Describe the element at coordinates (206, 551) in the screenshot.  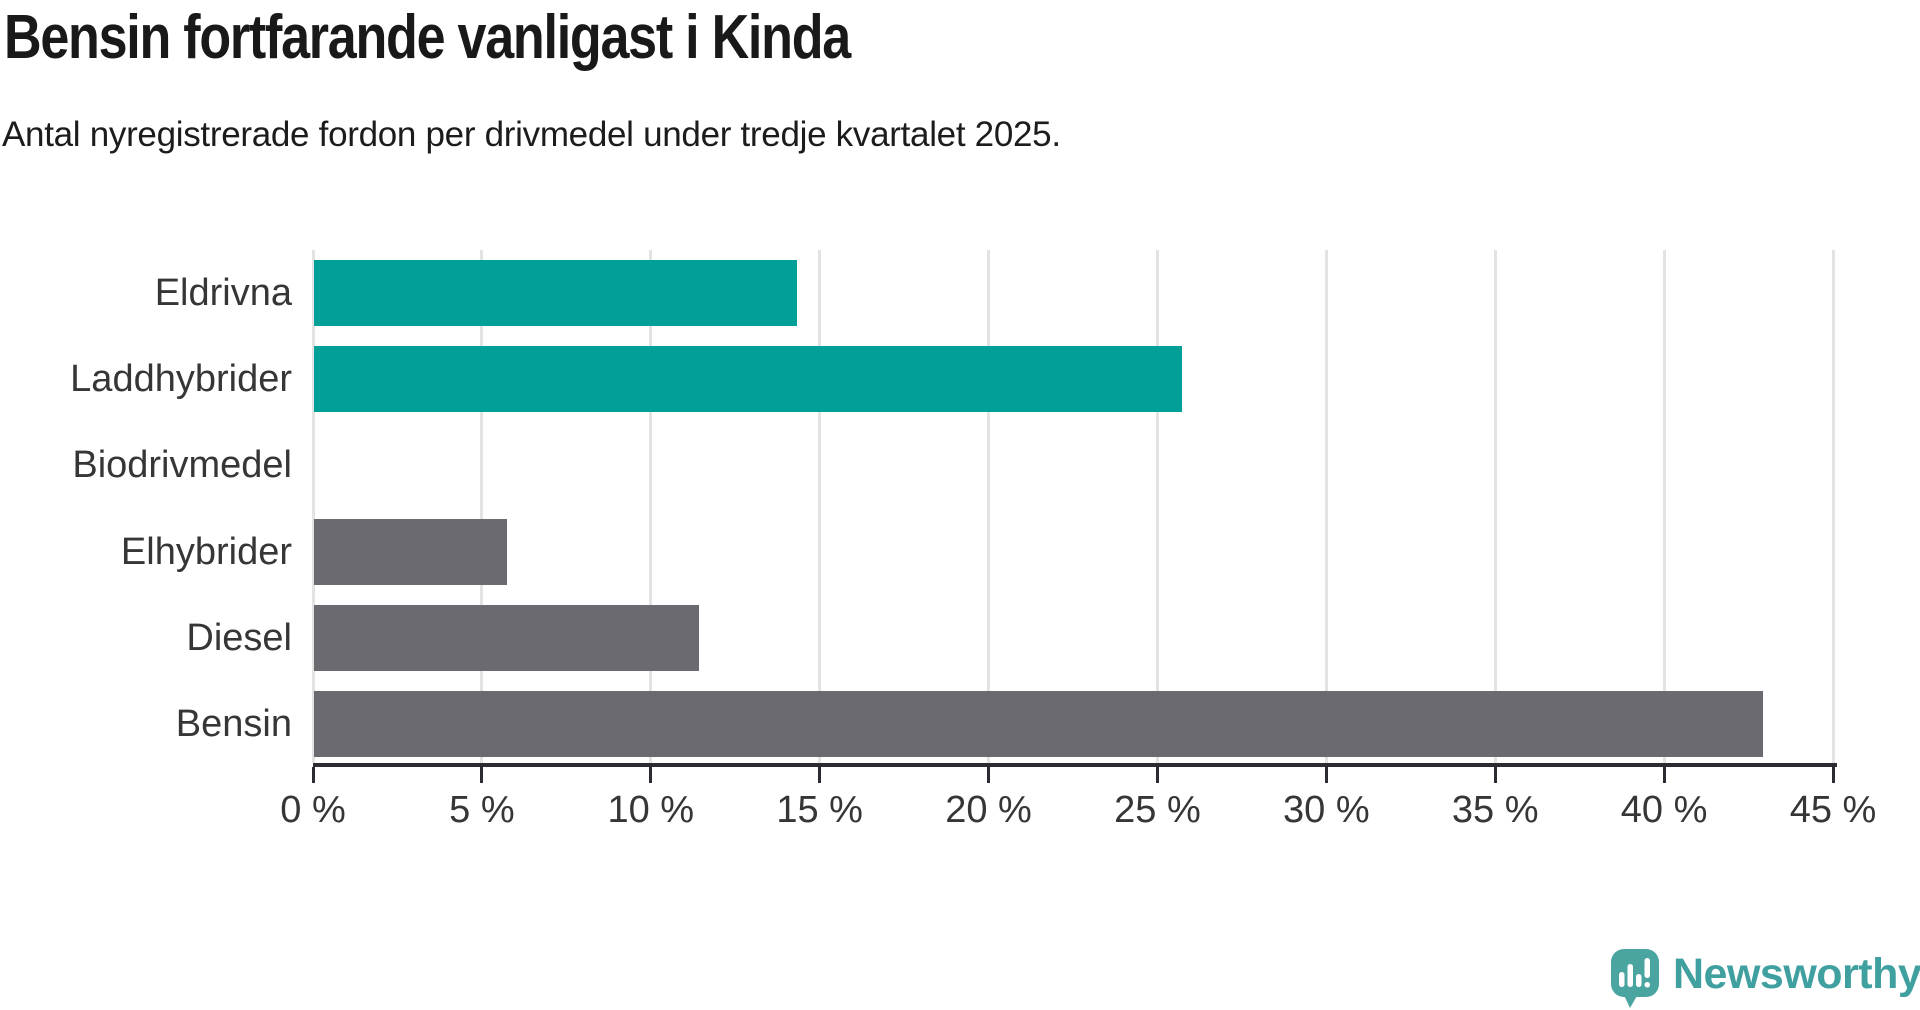
I see `category-label-elhybrider: Elhybrider` at that location.